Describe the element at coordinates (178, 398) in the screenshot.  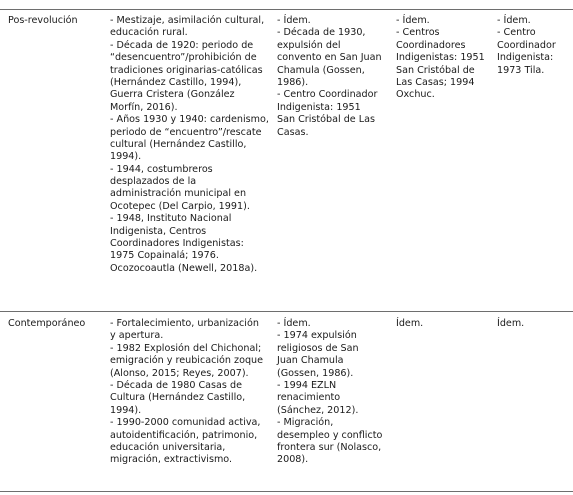
I see `cell-line: Cultura (Hernández Castillo,` at that location.